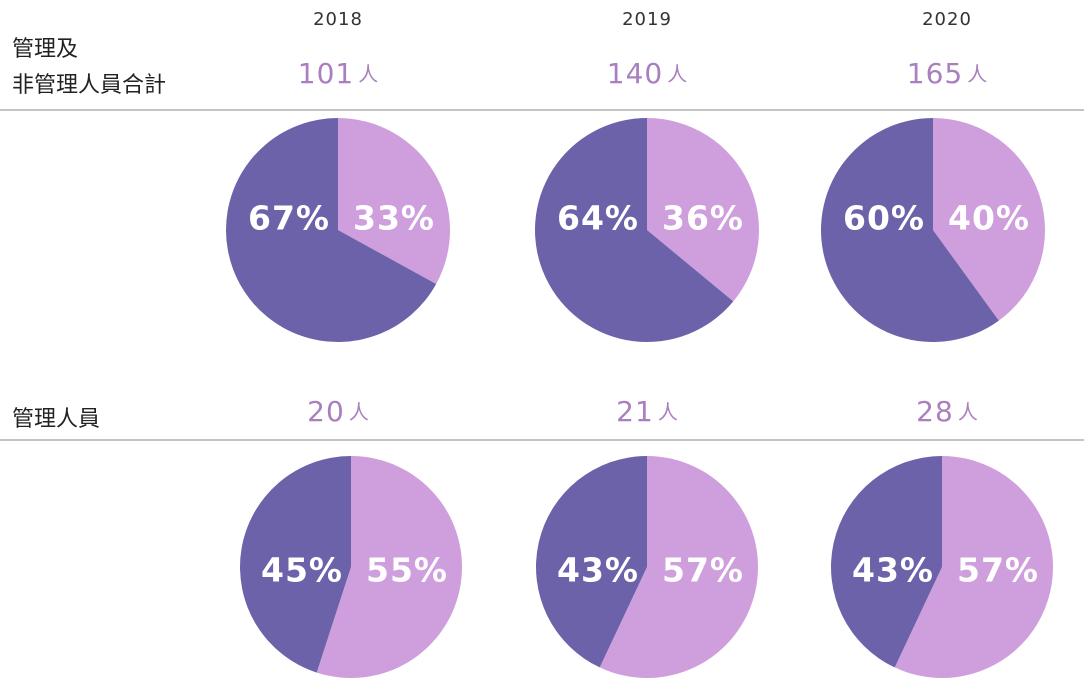 The image size is (1084, 680). What do you see at coordinates (394, 218) in the screenshot?
I see `slice-label: 33%` at bounding box center [394, 218].